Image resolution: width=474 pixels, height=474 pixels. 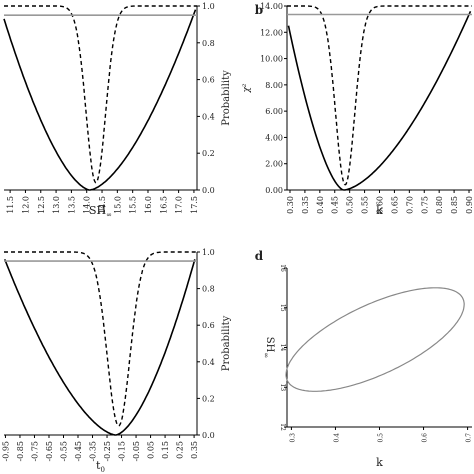 What do you see at coordinates (208, 190) in the screenshot?
I see `y-tick-label-a: 0.0` at bounding box center [208, 190].